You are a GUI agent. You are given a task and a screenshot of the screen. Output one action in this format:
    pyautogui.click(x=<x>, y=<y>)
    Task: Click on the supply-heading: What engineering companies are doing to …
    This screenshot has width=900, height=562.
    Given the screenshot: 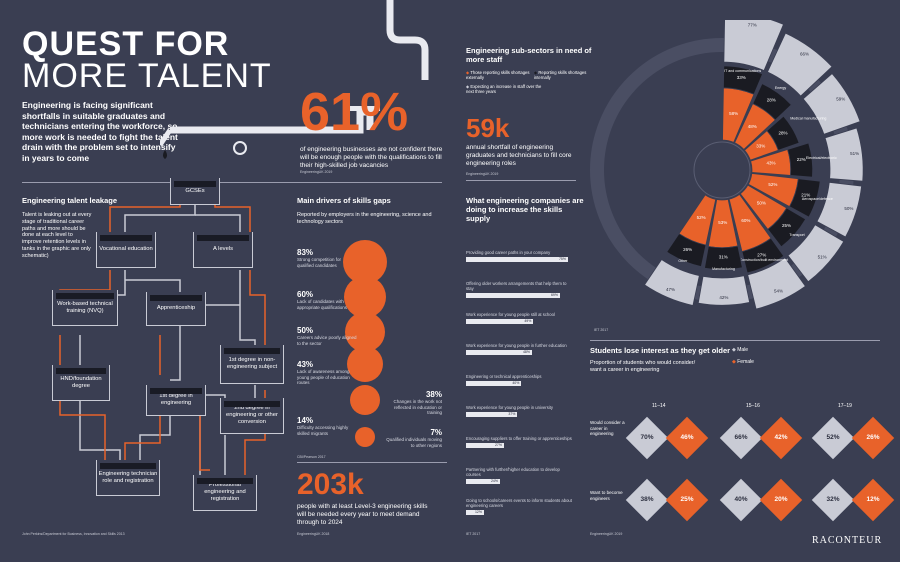 What is the action you would take?
    pyautogui.click(x=525, y=209)
    